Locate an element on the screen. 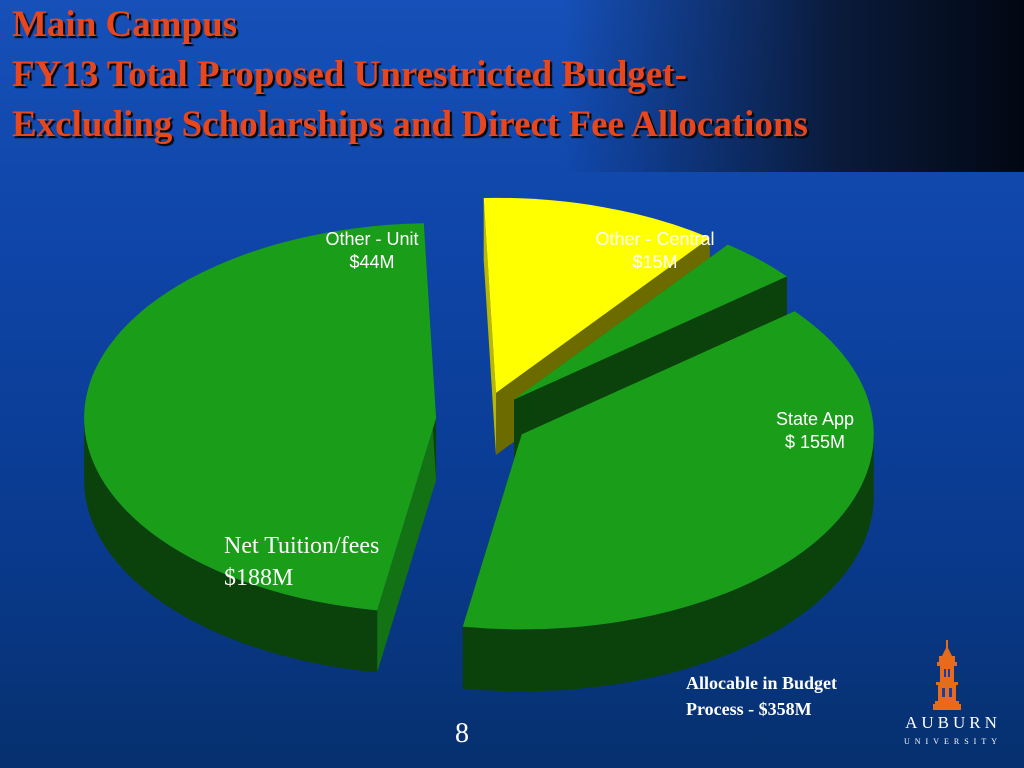 This screenshot has height=768, width=1024. pie-slice-net-tuition-fees-cut-face is located at coordinates (407, 545).